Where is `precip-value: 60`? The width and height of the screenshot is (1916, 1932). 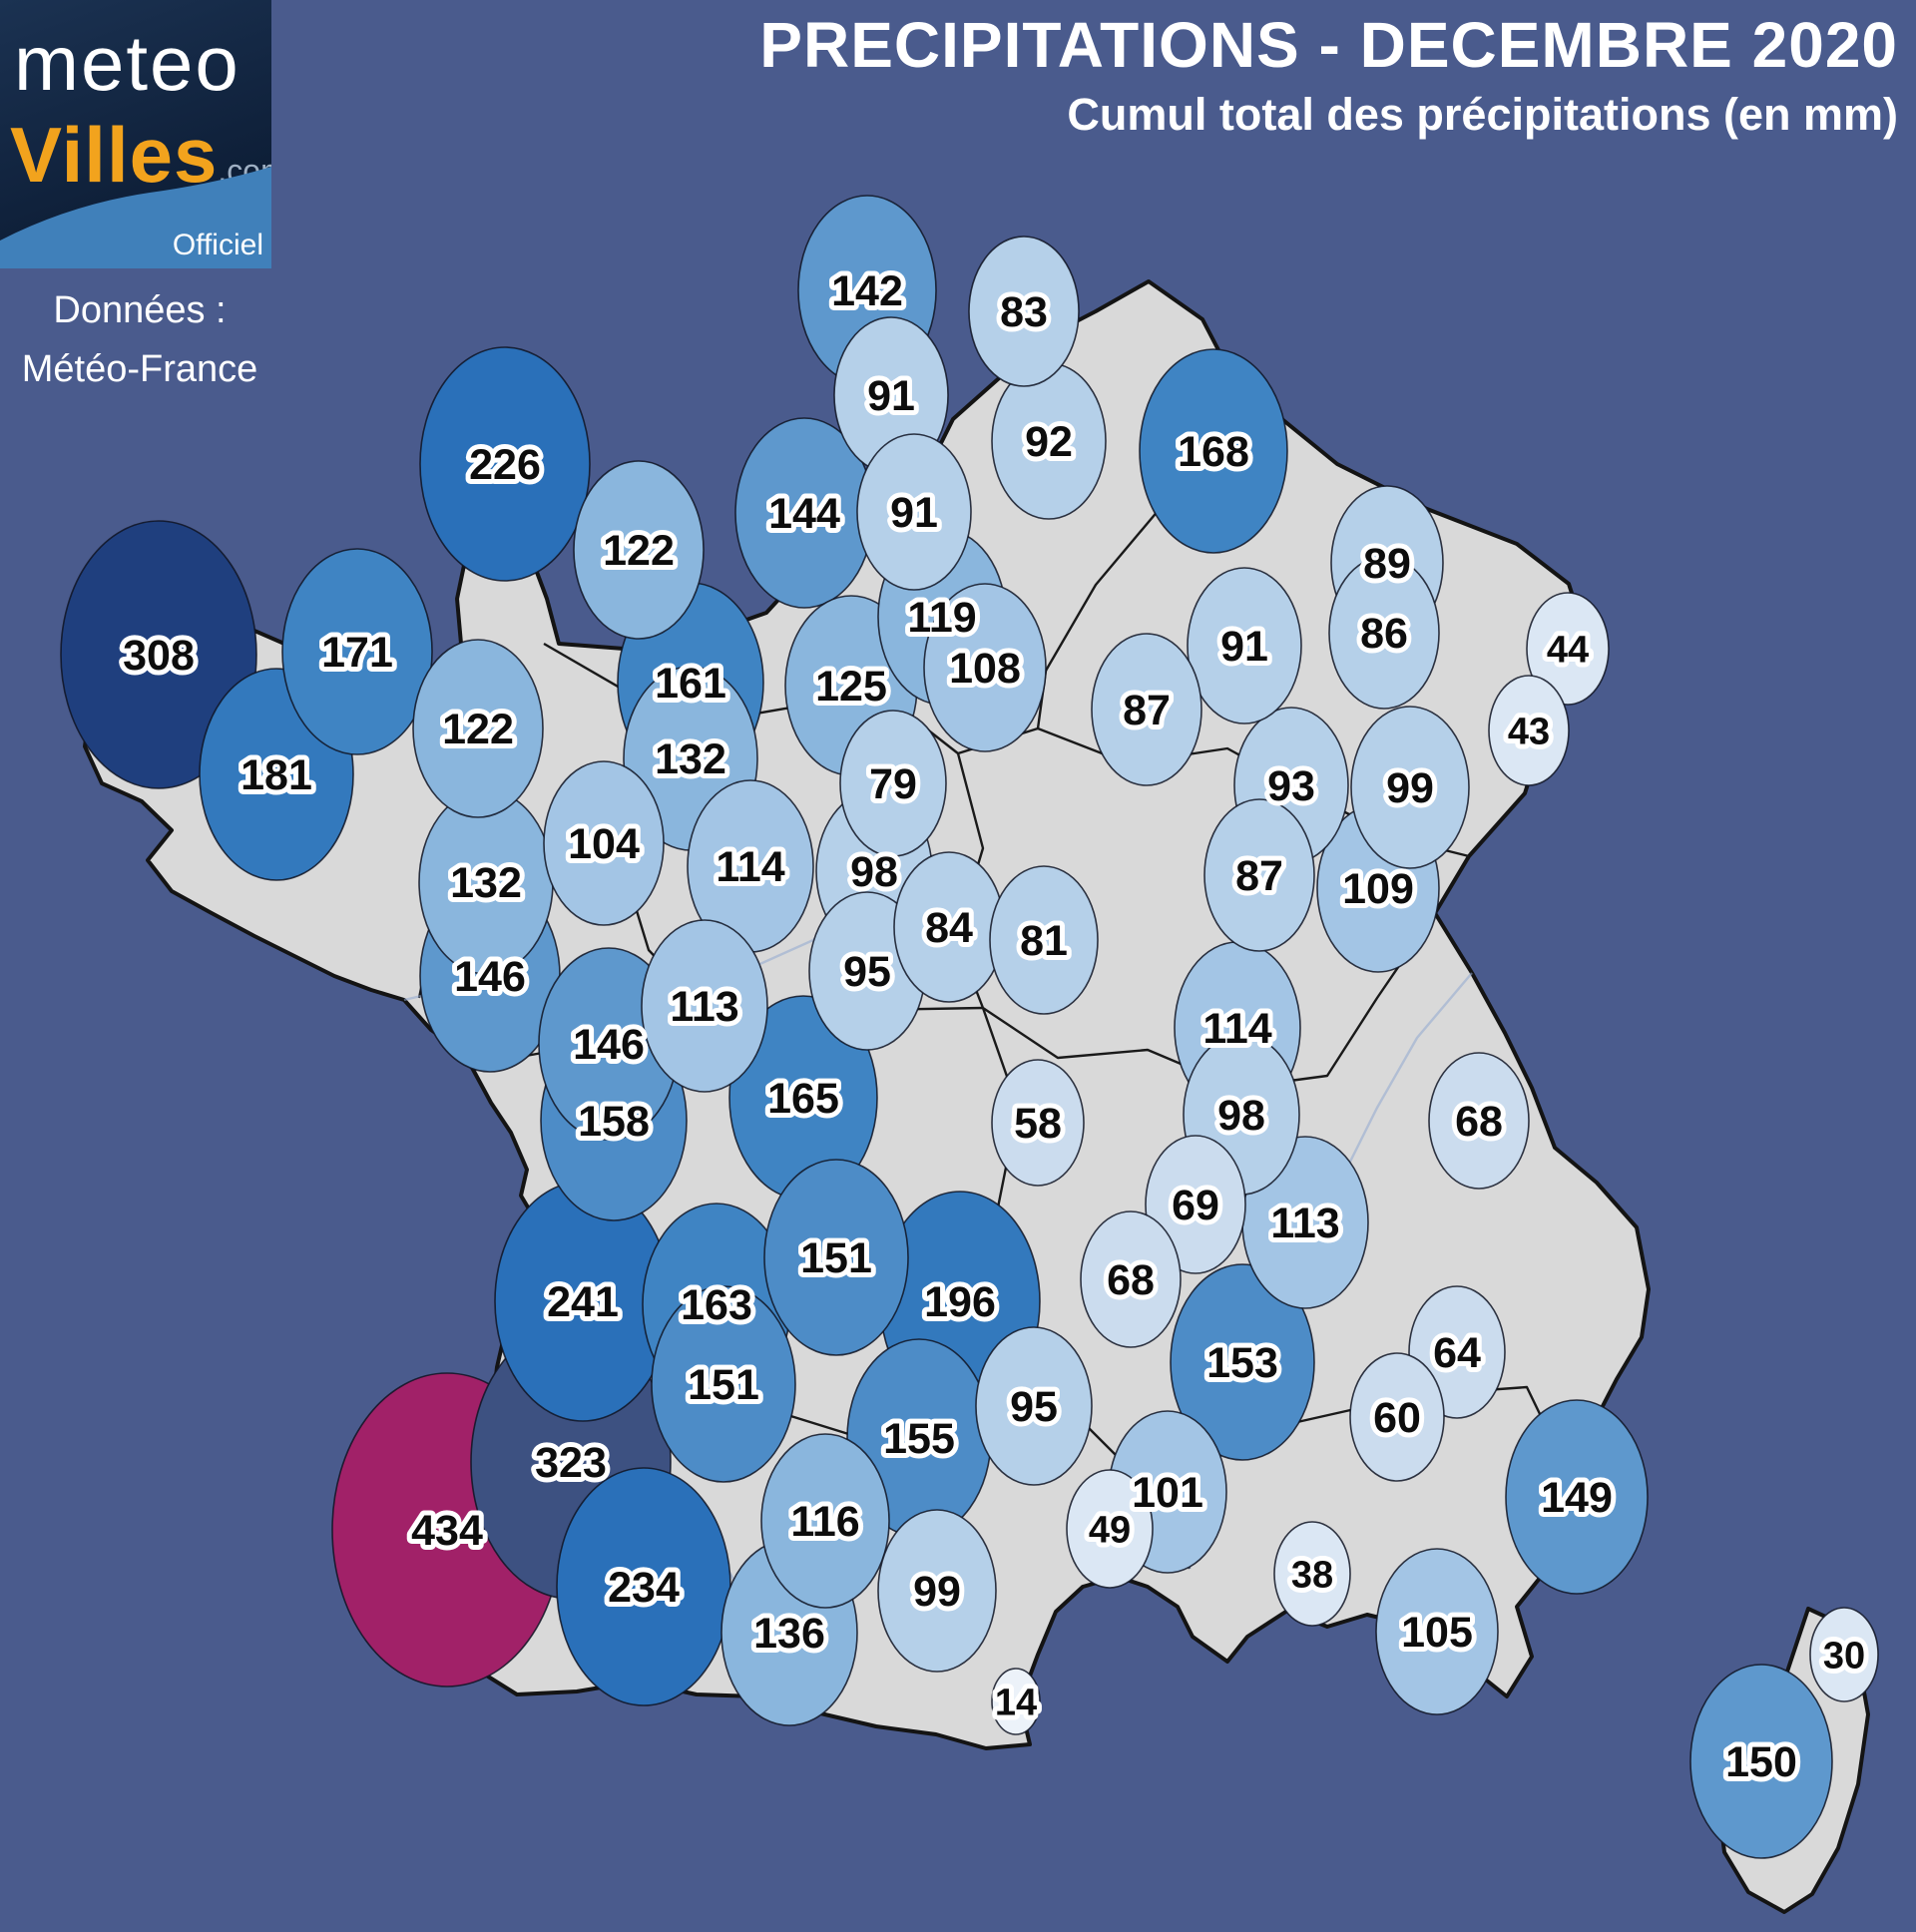 precip-value: 60 is located at coordinates (1397, 1418).